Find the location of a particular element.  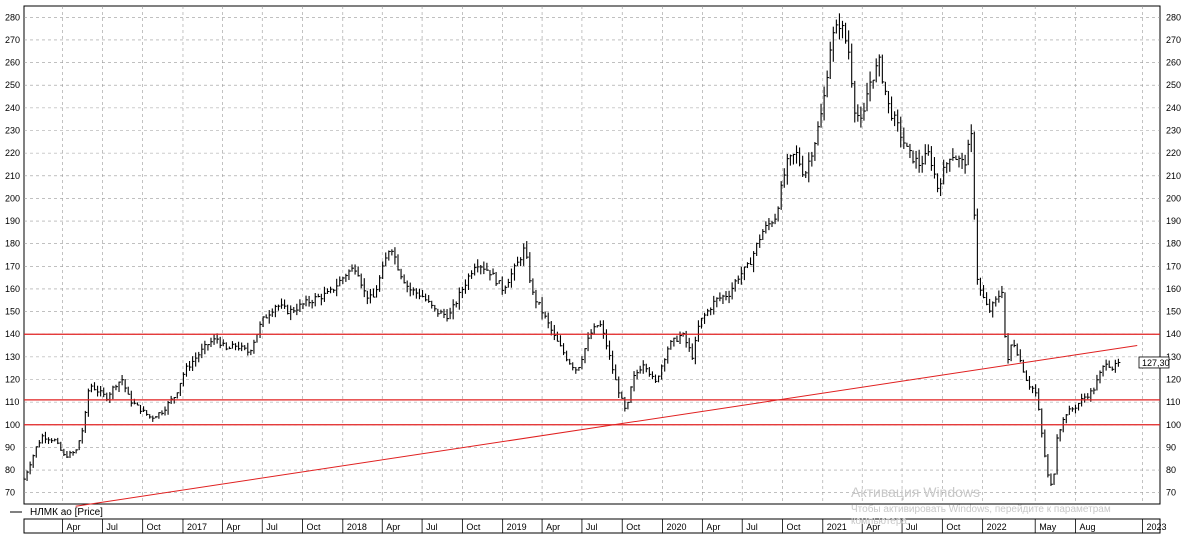

y-tick-label-left: 150 is located at coordinates (12, 312).